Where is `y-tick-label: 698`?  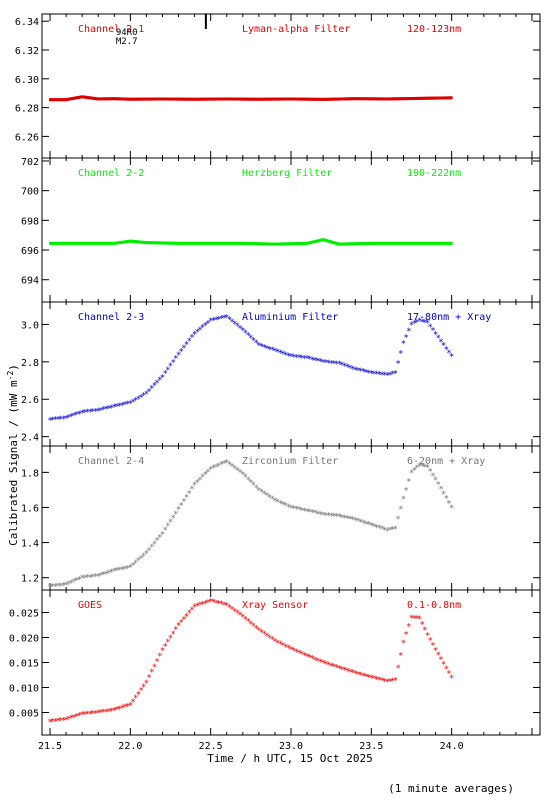 y-tick-label: 698 is located at coordinates (30, 221).